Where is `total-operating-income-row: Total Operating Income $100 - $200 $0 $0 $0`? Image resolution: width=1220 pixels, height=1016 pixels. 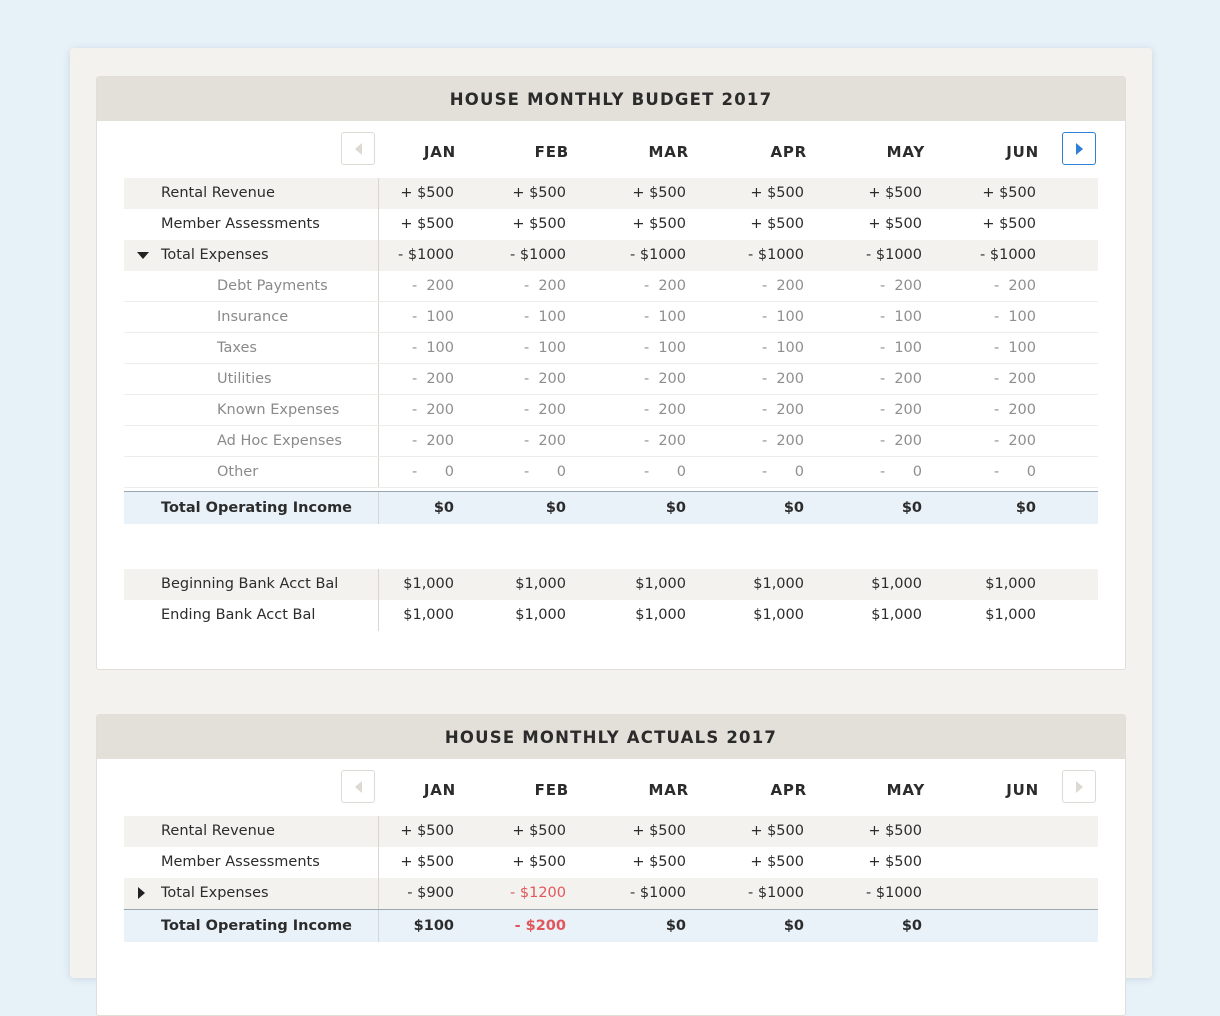 total-operating-income-row: Total Operating Income $100 - $200 $0 $0 $0 is located at coordinates (611, 925).